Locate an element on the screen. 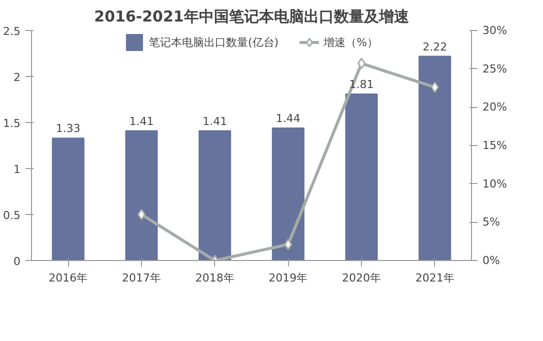 This screenshot has width=543, height=341. y2-tick-label: 15% is located at coordinates (494, 145).